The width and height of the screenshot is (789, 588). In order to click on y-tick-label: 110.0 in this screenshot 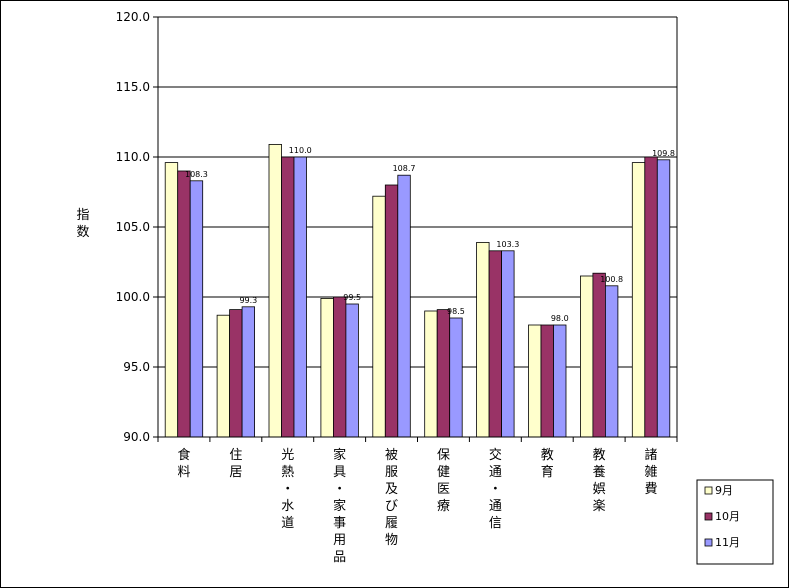, I will do `click(133, 157)`.